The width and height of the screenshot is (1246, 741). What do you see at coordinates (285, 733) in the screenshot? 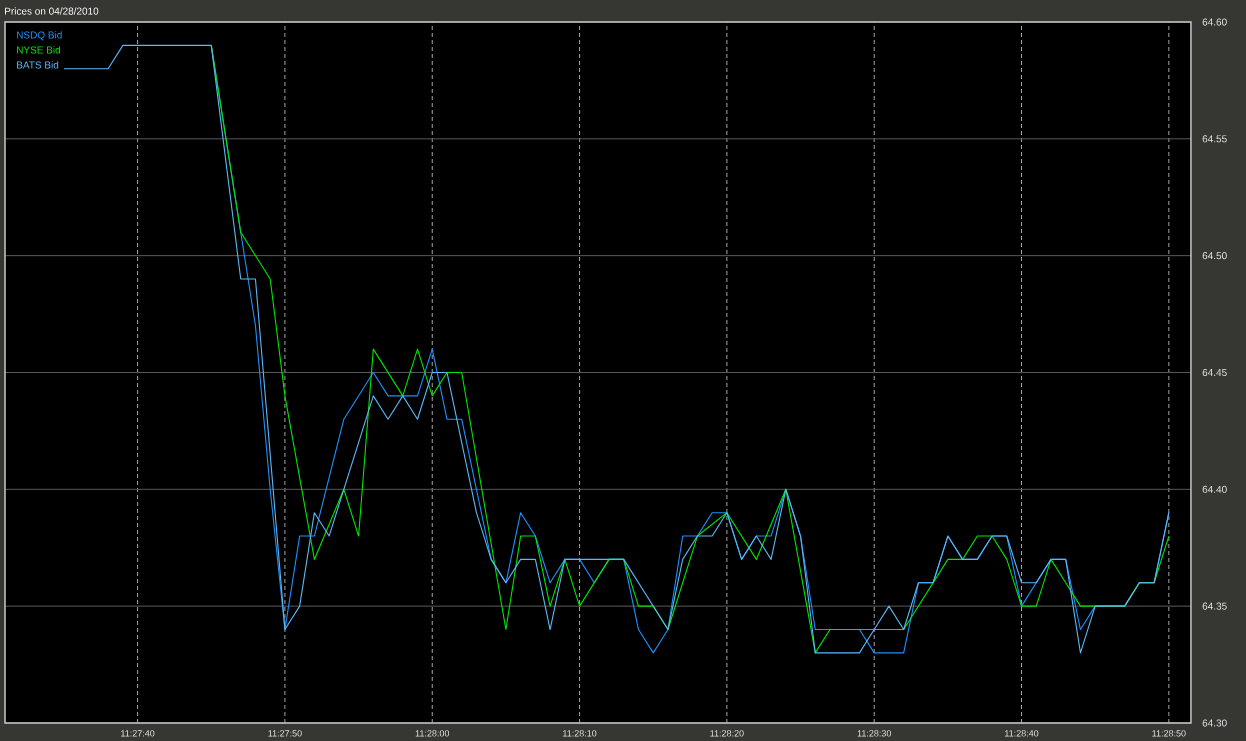
I see `x-tick-label: 11:27:50` at bounding box center [285, 733].